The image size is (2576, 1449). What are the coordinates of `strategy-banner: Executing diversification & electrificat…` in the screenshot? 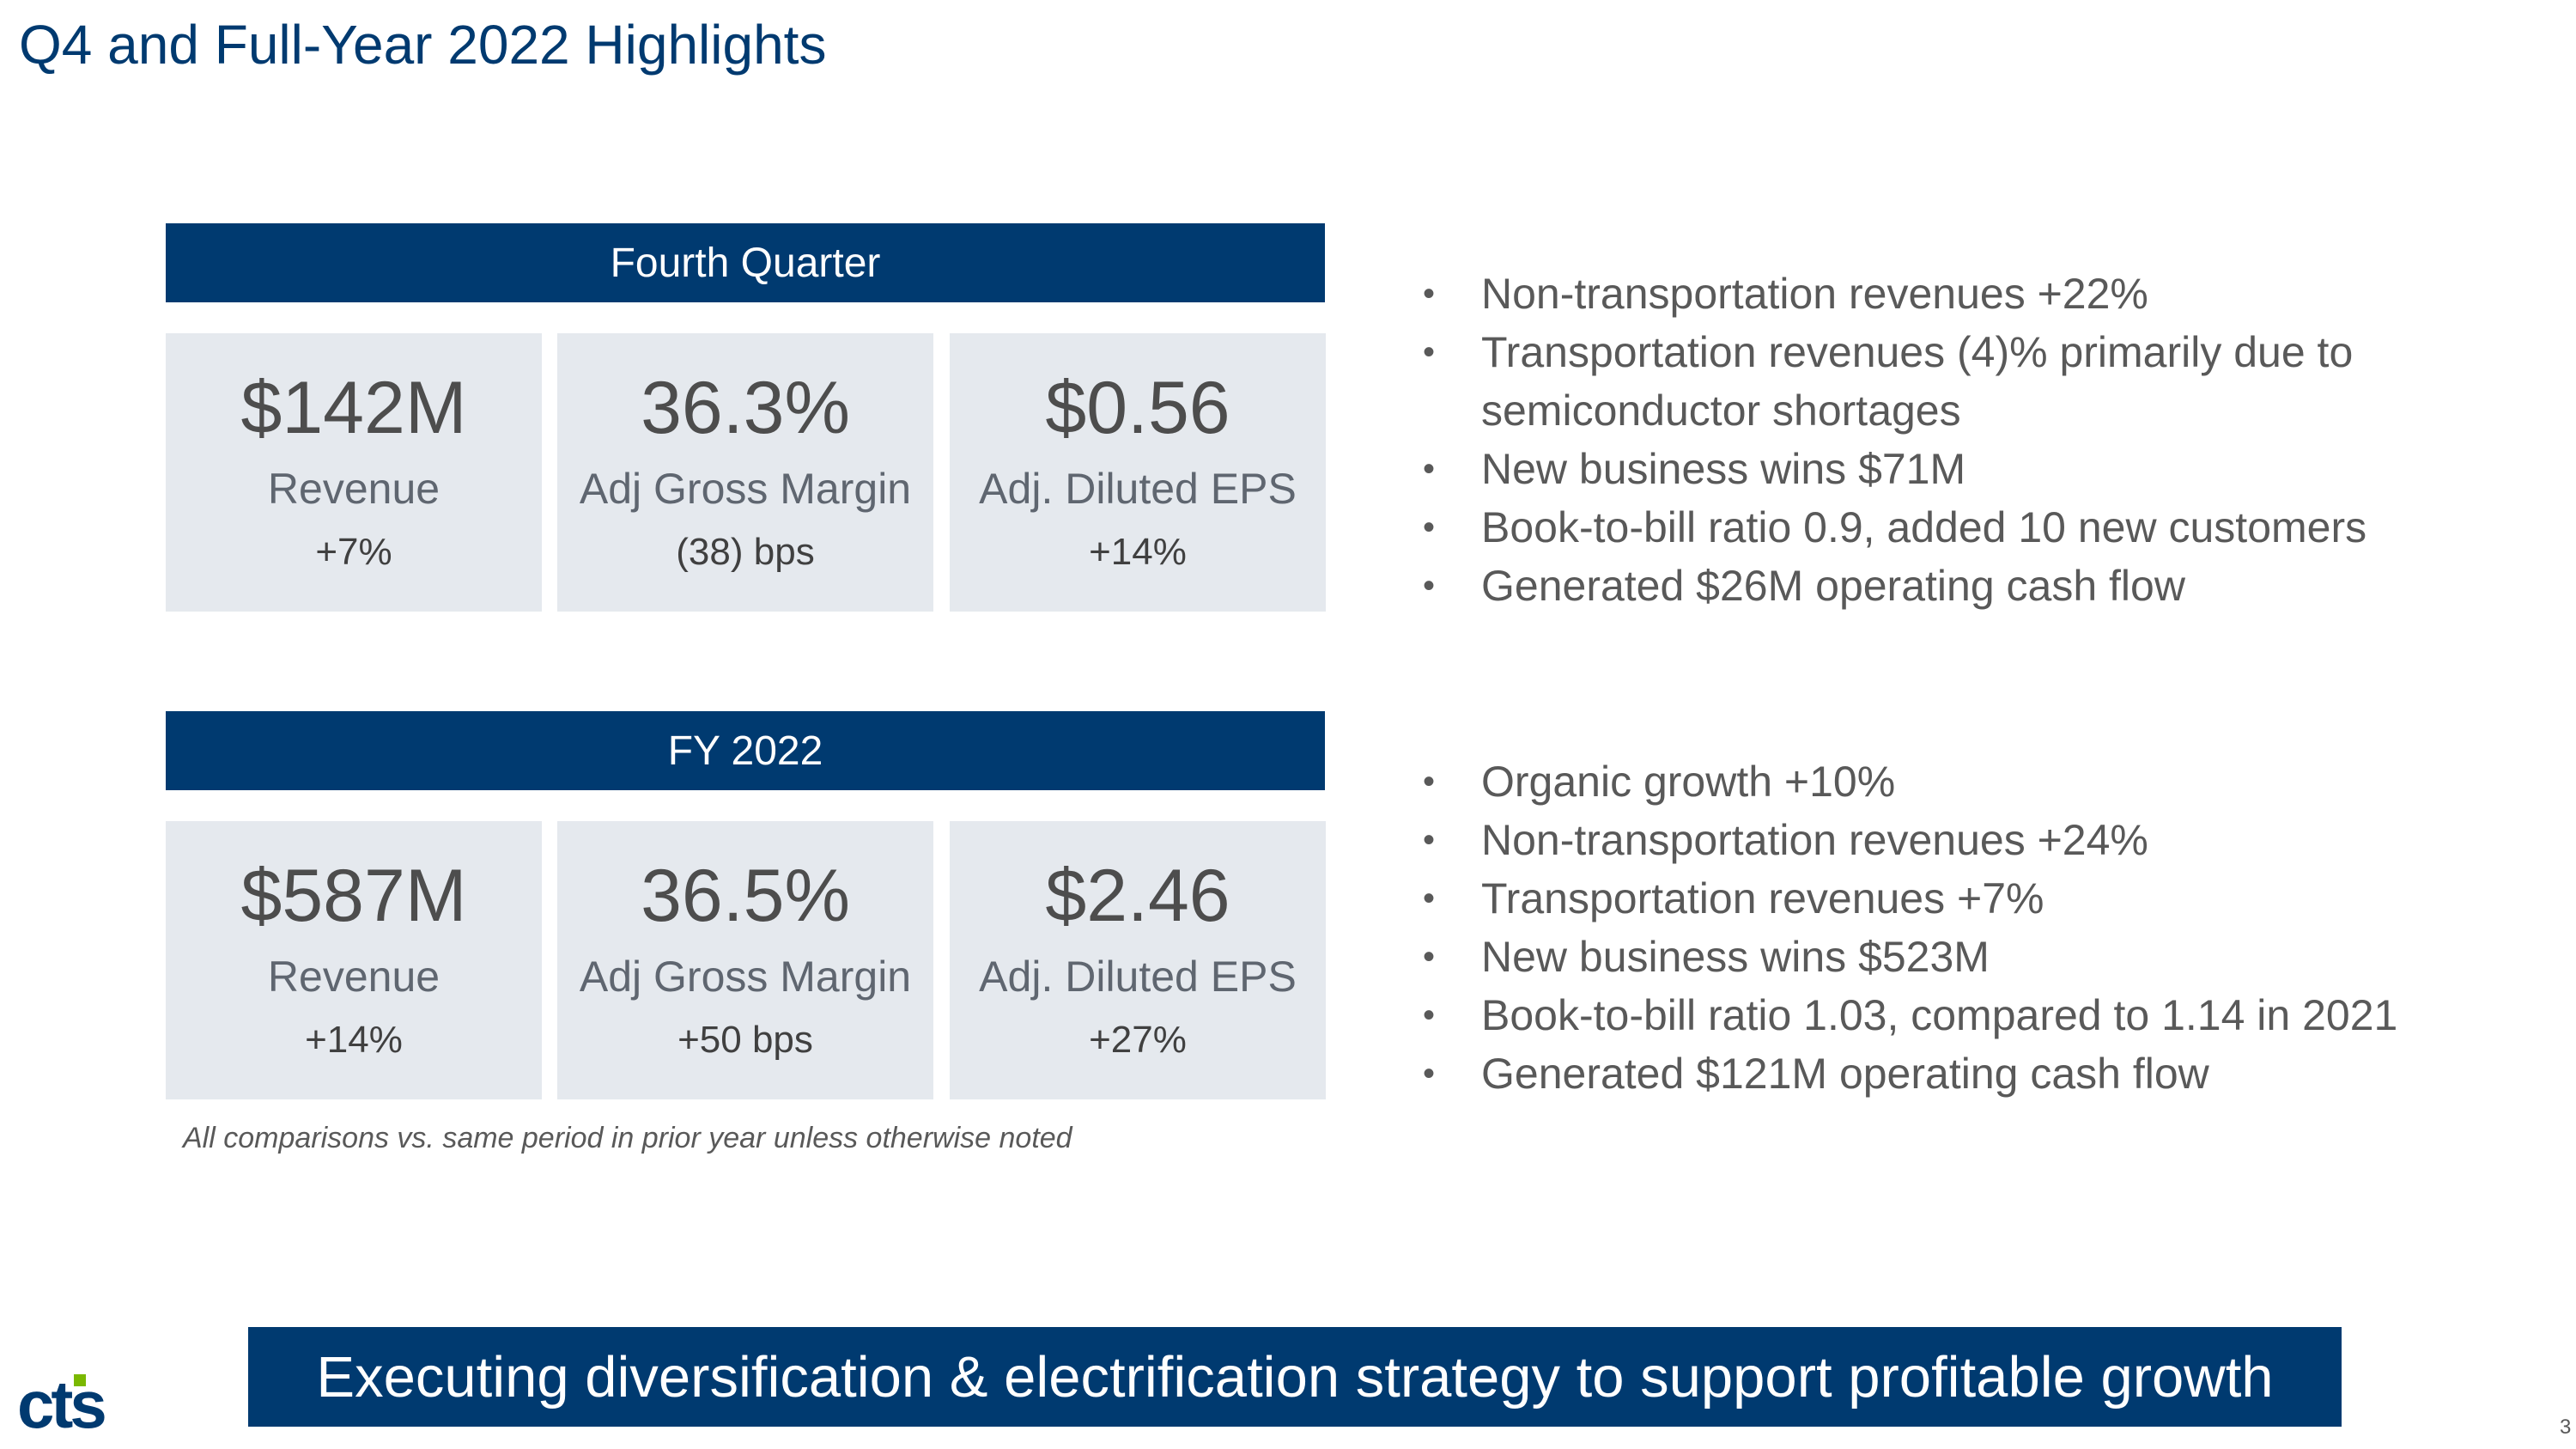 It's located at (1295, 1377).